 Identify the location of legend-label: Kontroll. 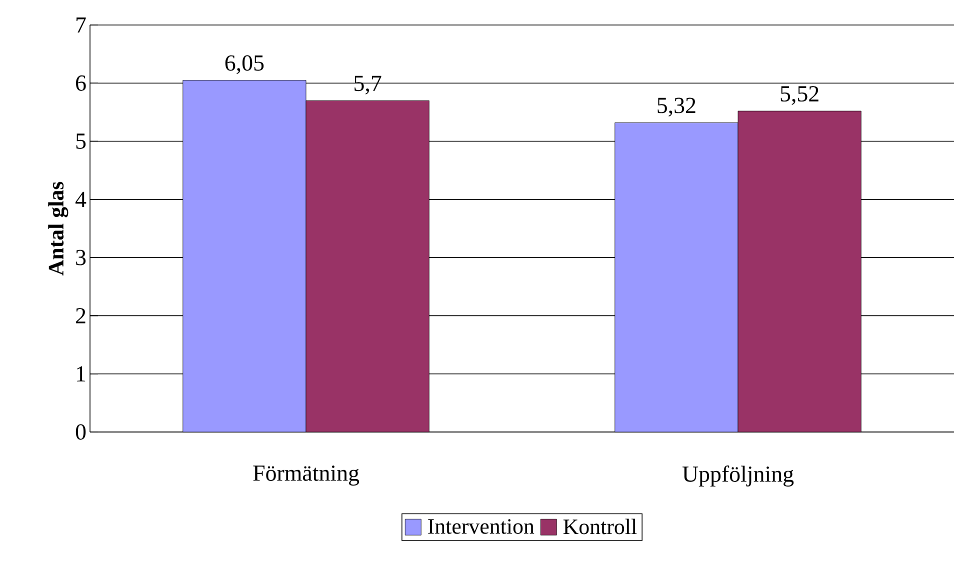
(600, 526).